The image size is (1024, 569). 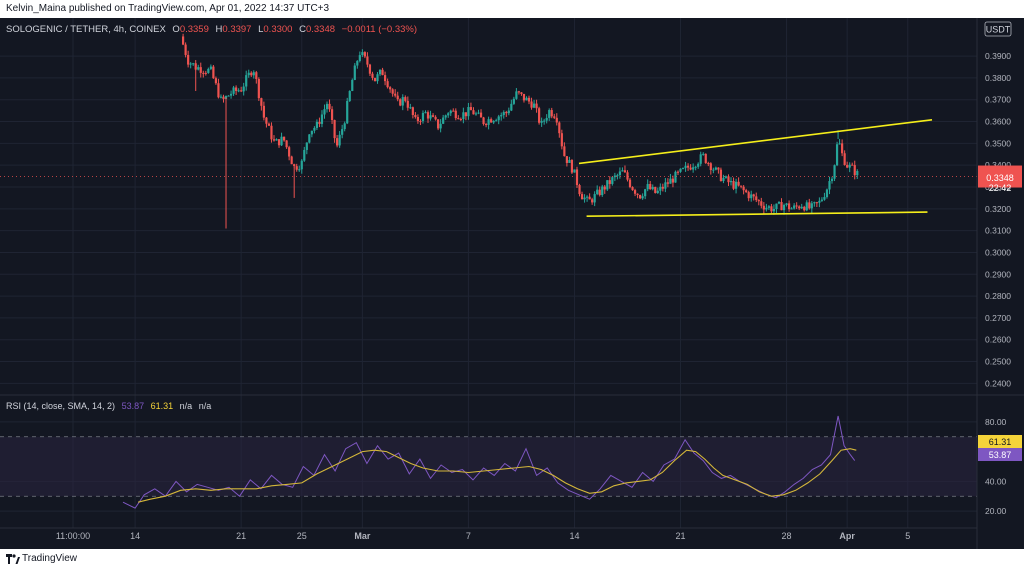 What do you see at coordinates (996, 466) in the screenshot?
I see `rsi-axis: 80.00 40.00 20.00` at bounding box center [996, 466].